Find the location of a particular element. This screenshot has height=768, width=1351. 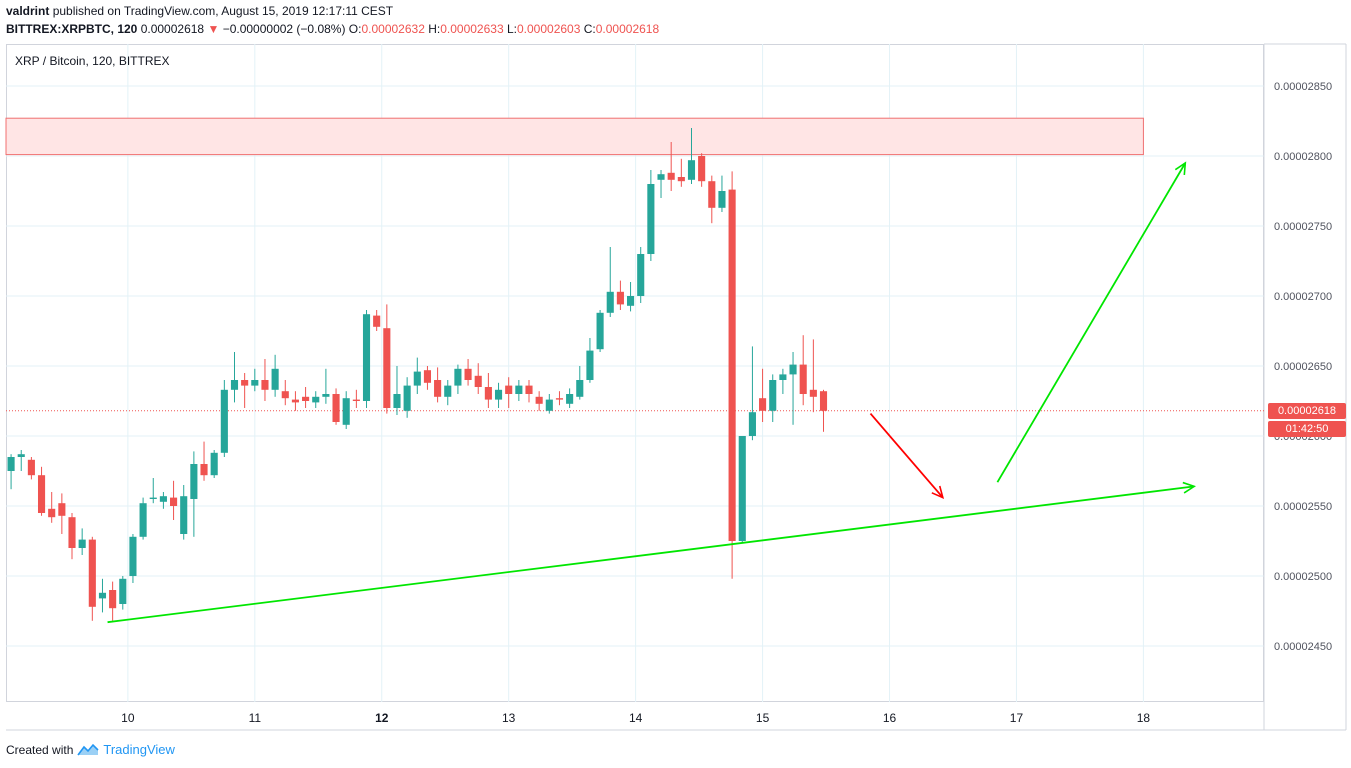

x-tick-label: 16 is located at coordinates (890, 718).